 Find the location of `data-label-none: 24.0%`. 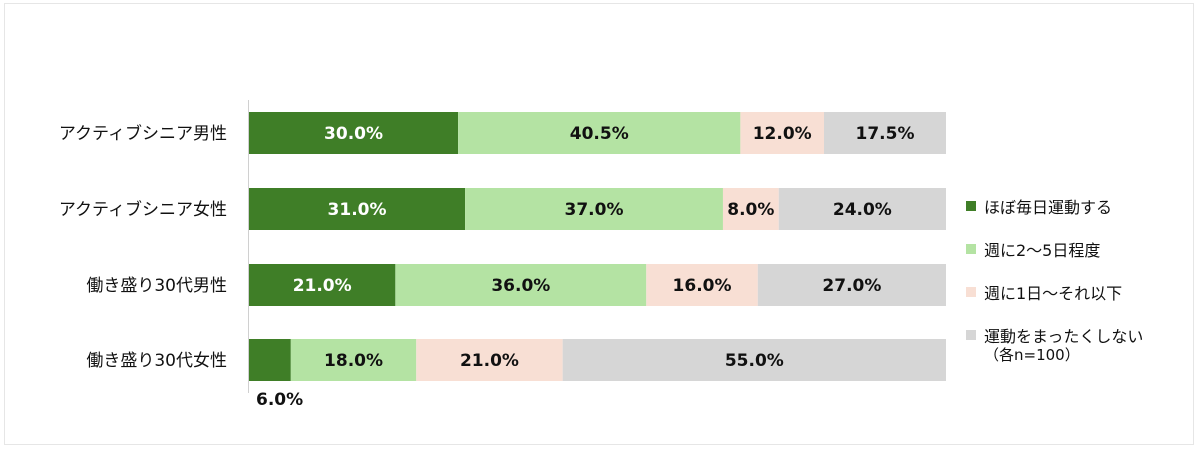

data-label-none: 24.0% is located at coordinates (862, 210).